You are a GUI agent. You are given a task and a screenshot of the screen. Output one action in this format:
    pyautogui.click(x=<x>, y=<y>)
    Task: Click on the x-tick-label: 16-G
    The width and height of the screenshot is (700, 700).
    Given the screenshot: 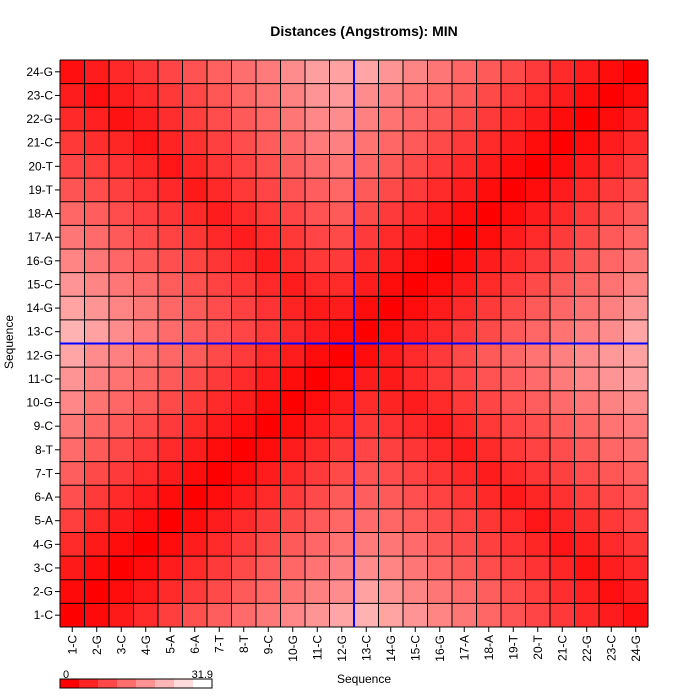 What is the action you would take?
    pyautogui.click(x=440, y=648)
    